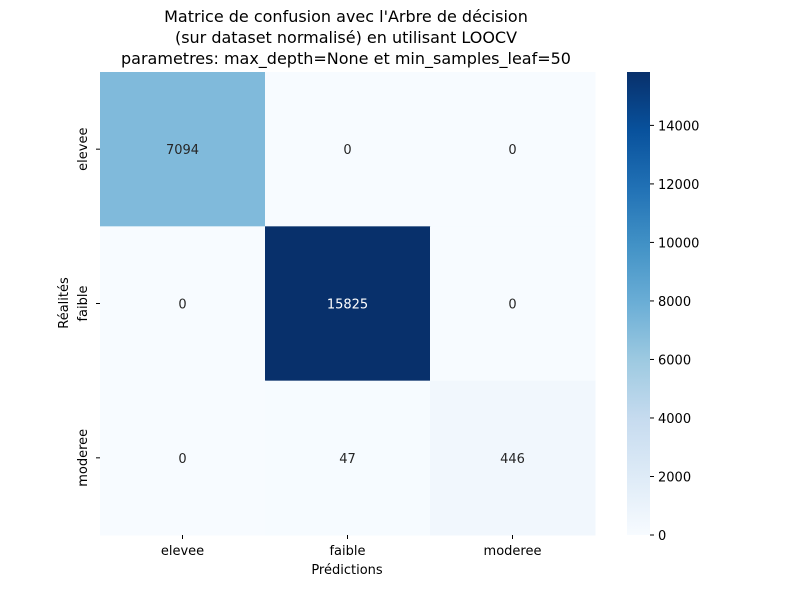 Image resolution: width=800 pixels, height=600 pixels. Describe the element at coordinates (64, 303) in the screenshot. I see `y-axis-label: Réalités` at that location.